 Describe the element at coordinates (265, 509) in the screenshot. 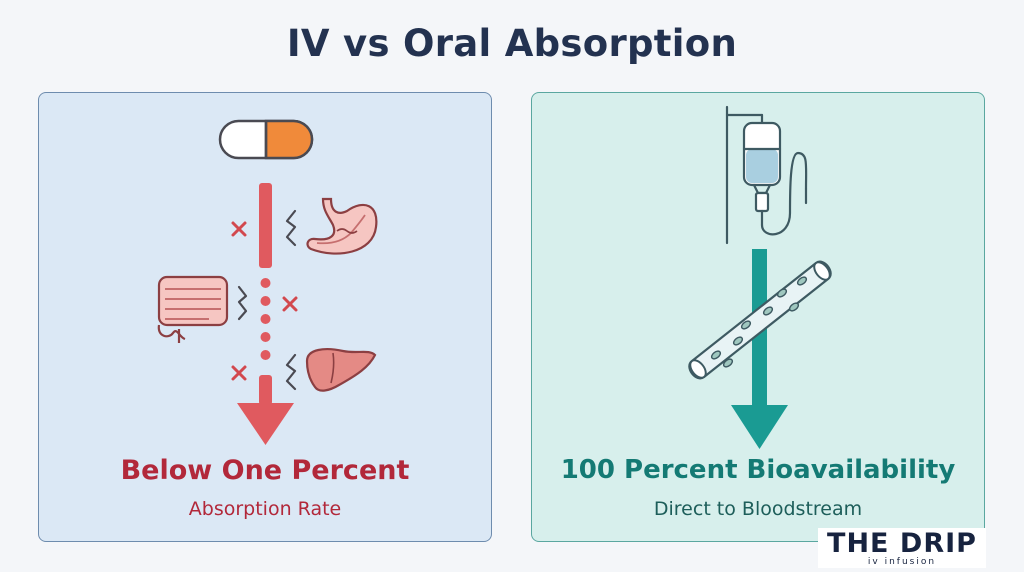

I see `oral-subtitle: Absorption Rate` at that location.